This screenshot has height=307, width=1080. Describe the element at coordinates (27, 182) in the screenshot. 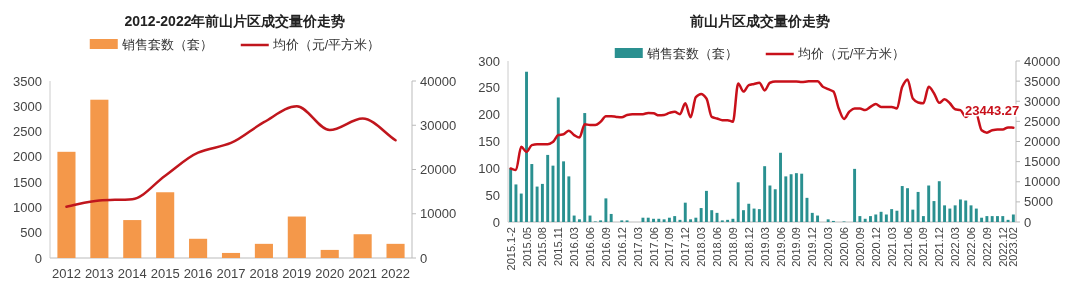

I see `y-tick-label: 1500` at that location.